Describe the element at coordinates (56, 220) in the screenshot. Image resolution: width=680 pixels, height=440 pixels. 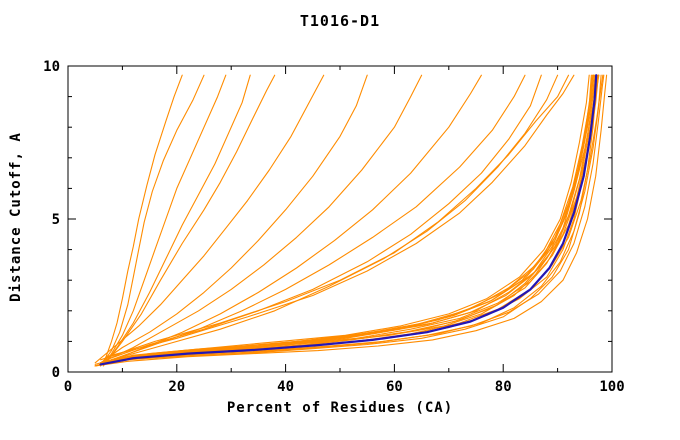
I see `y-tick-label: 5` at that location.